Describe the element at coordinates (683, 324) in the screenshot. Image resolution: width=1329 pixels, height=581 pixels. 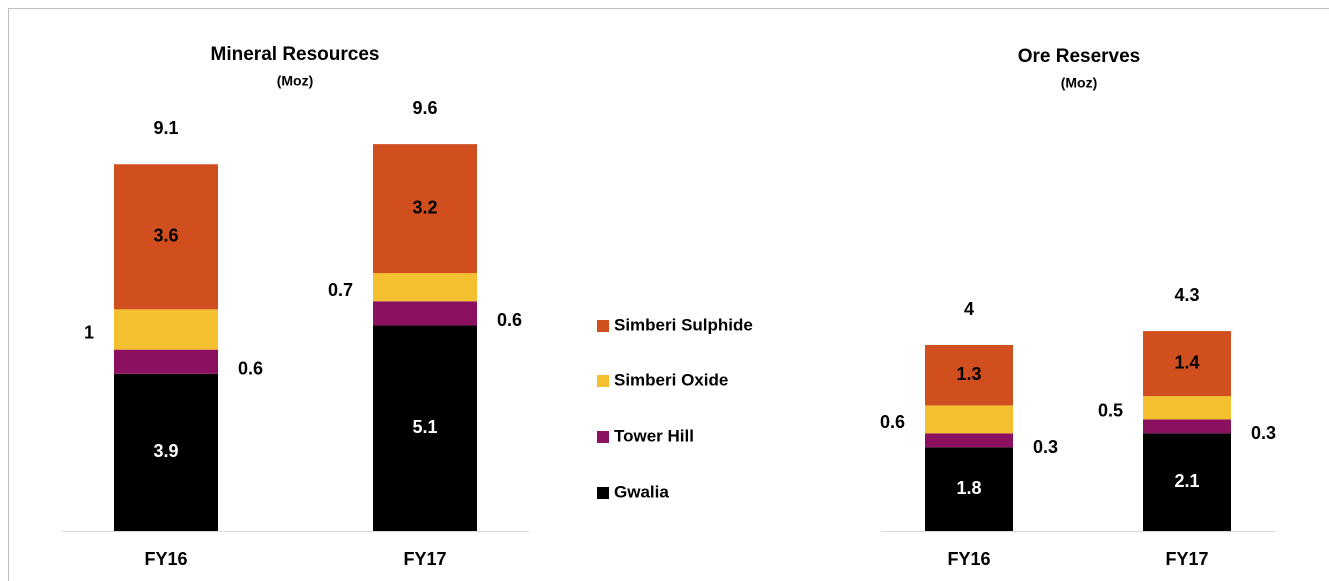
I see `legend-label: Simberi Sulphide` at that location.